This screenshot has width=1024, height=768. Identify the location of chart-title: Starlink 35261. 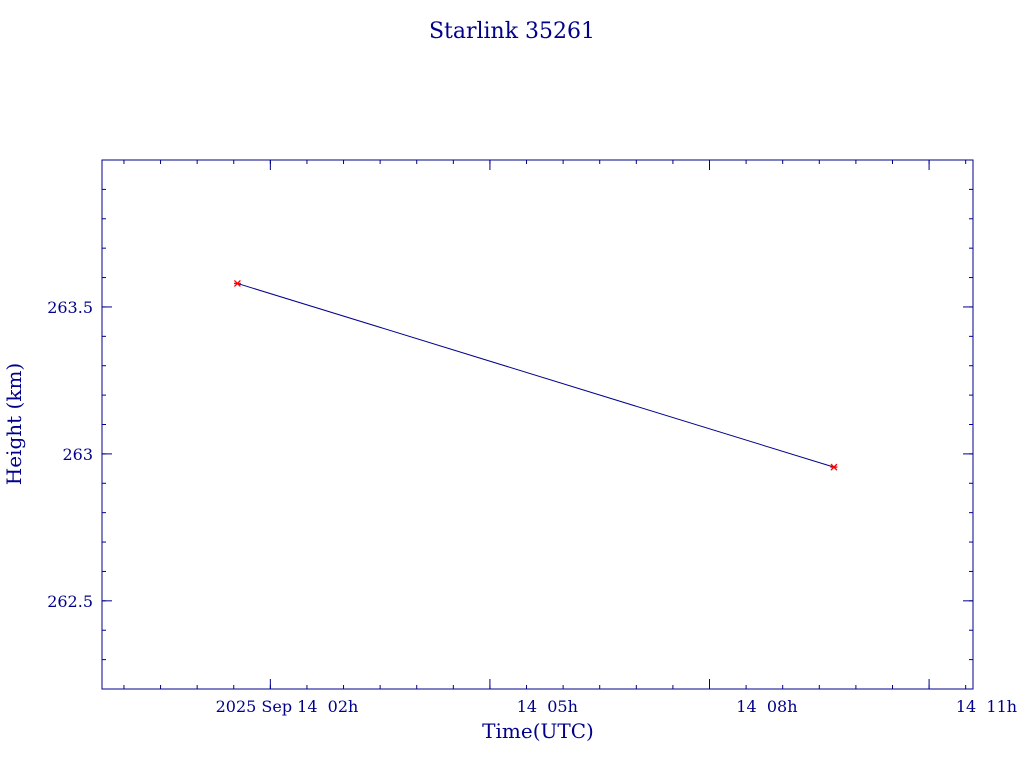
(512, 31).